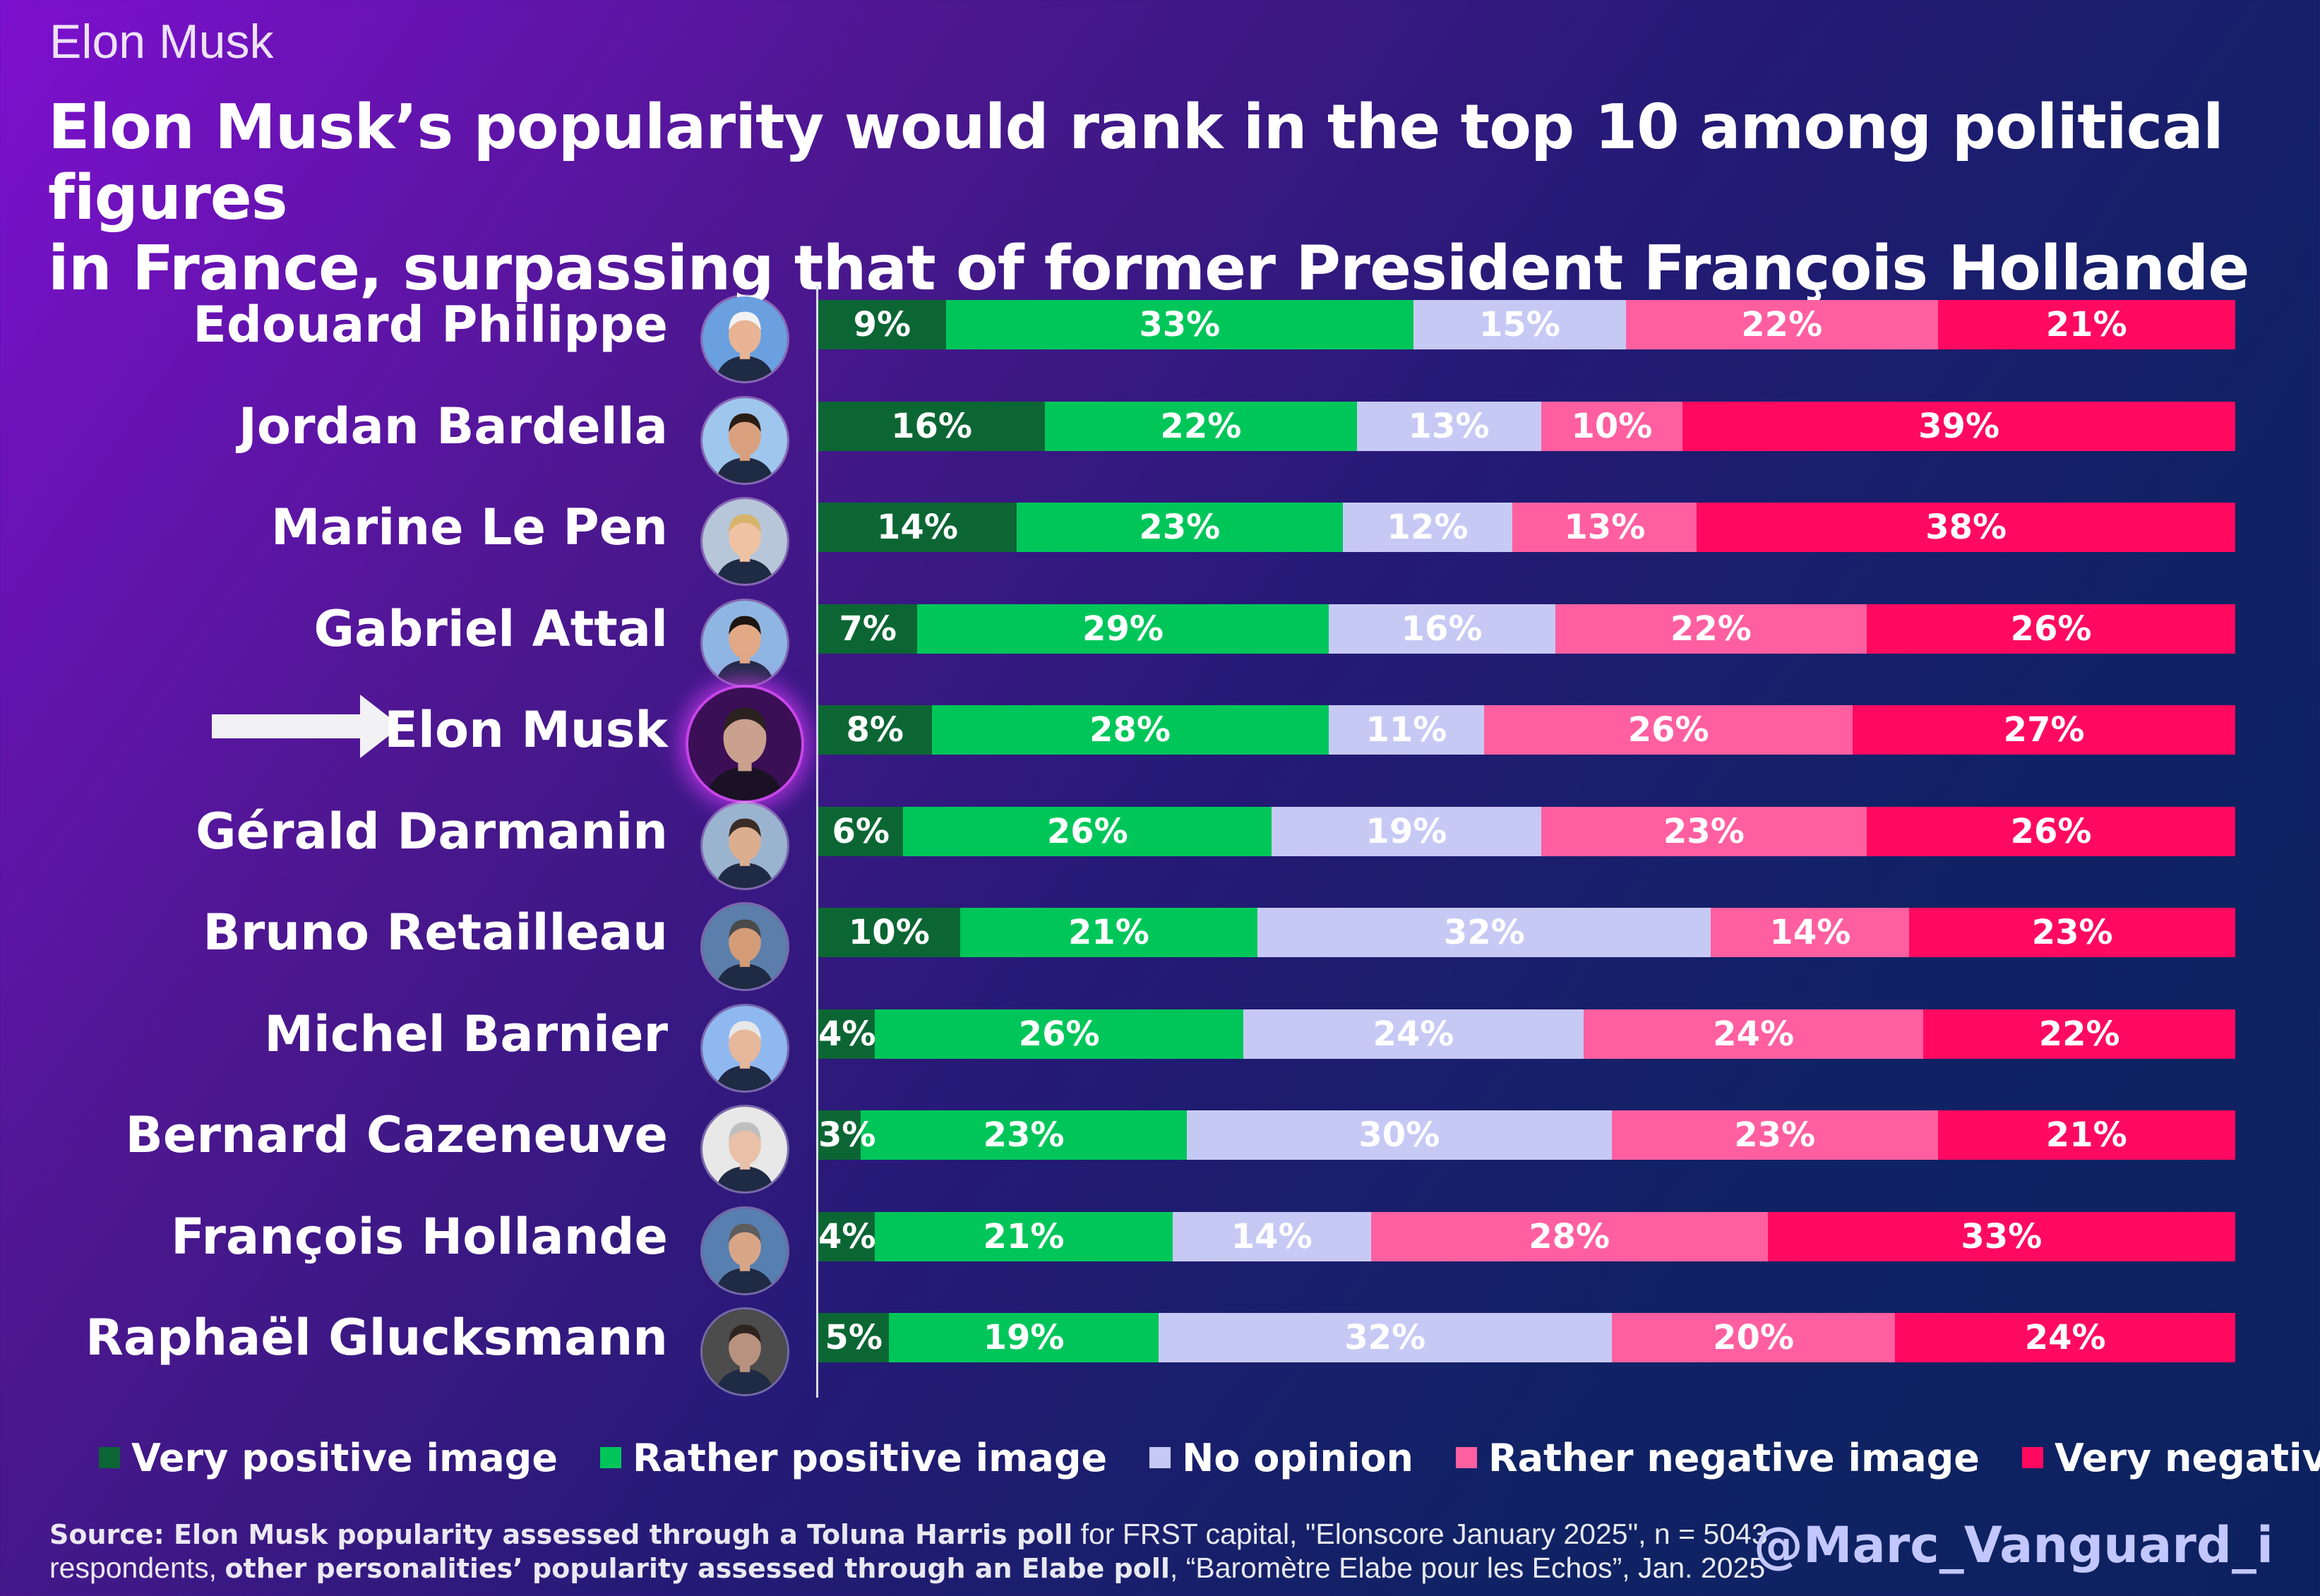 This screenshot has height=1596, width=2320. I want to click on chart-row: Raphaël Glucksmann 5% 19% 32% 20% 24%, so click(1160, 1347).